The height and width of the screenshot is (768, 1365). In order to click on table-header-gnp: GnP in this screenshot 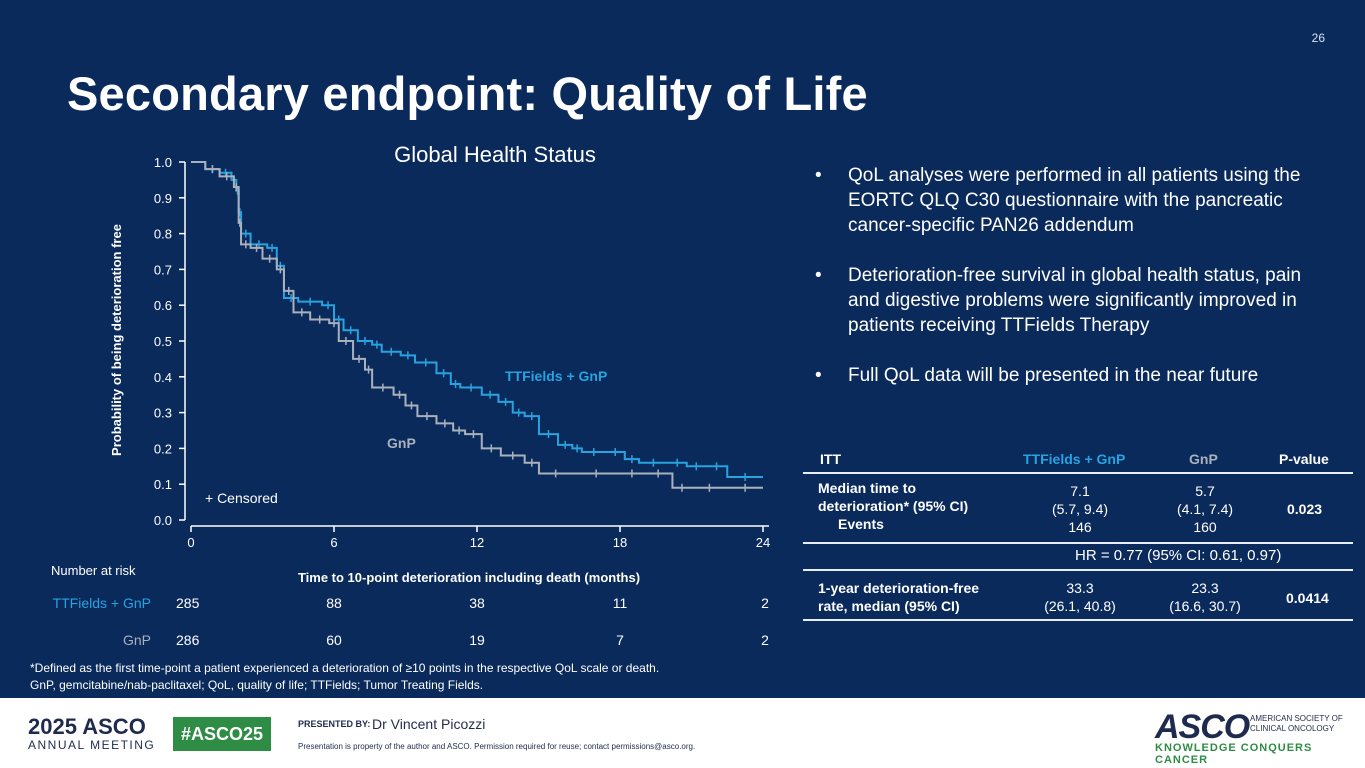, I will do `click(1203, 459)`.